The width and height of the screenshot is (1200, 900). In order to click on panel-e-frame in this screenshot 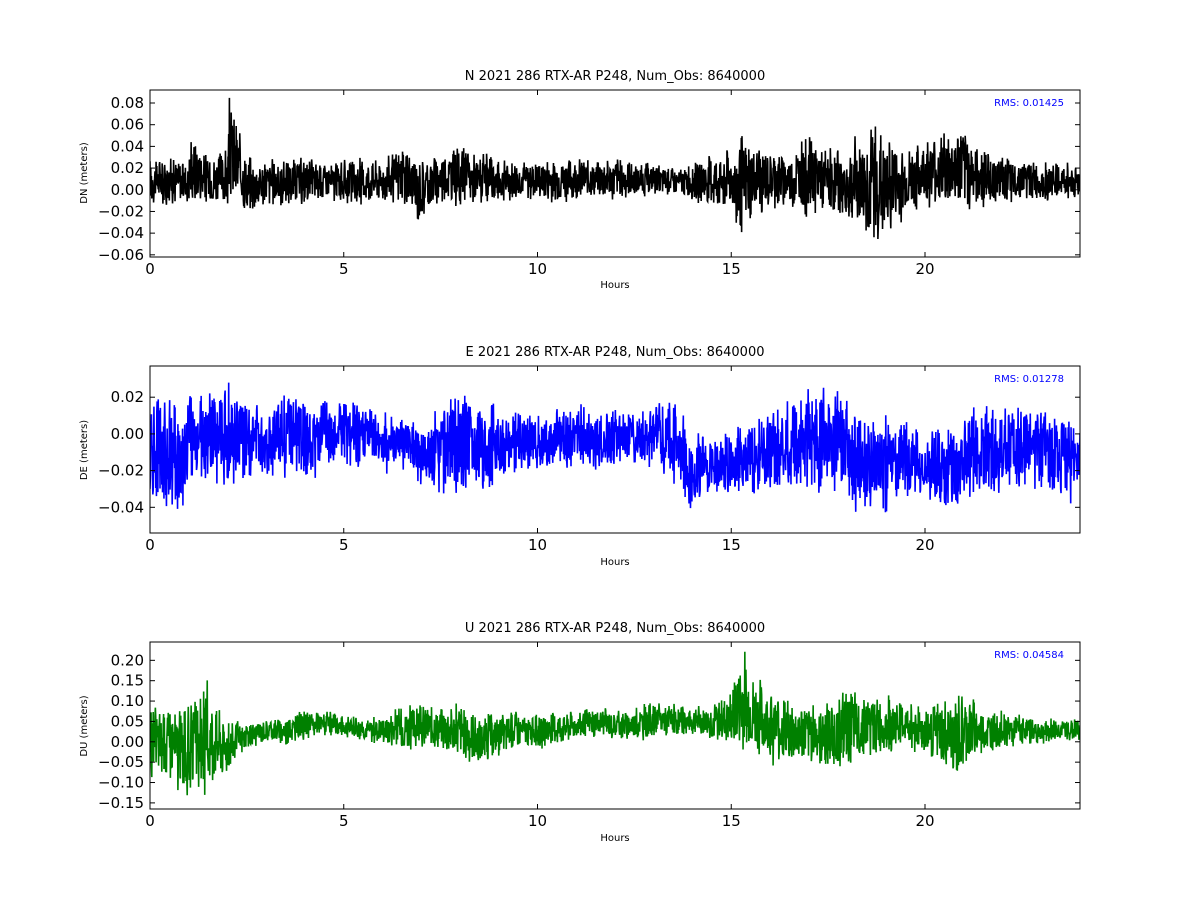, I will do `click(615, 449)`.